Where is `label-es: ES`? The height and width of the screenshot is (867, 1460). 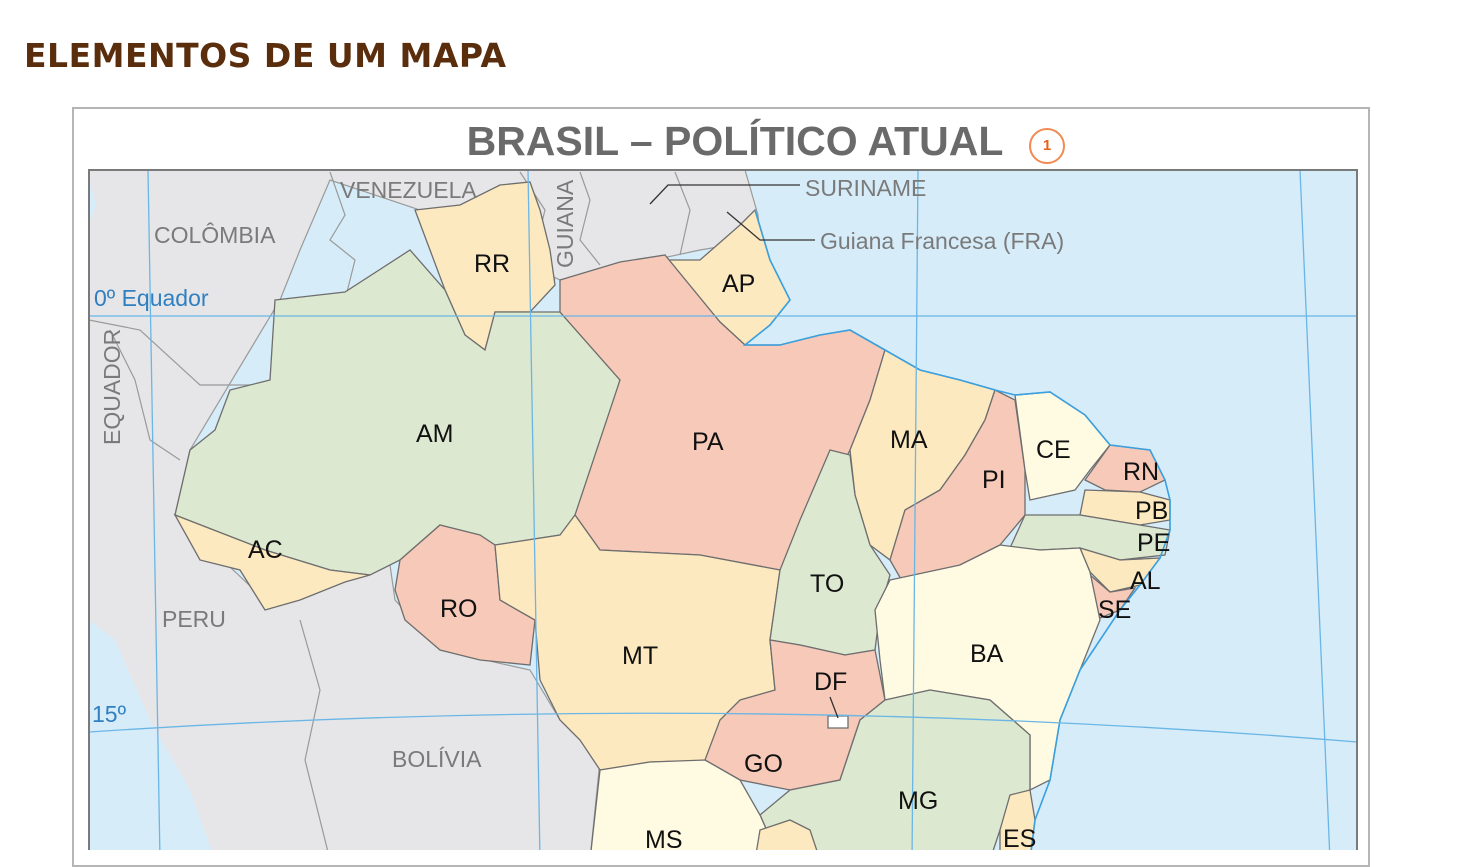 label-es: ES is located at coordinates (1019, 837).